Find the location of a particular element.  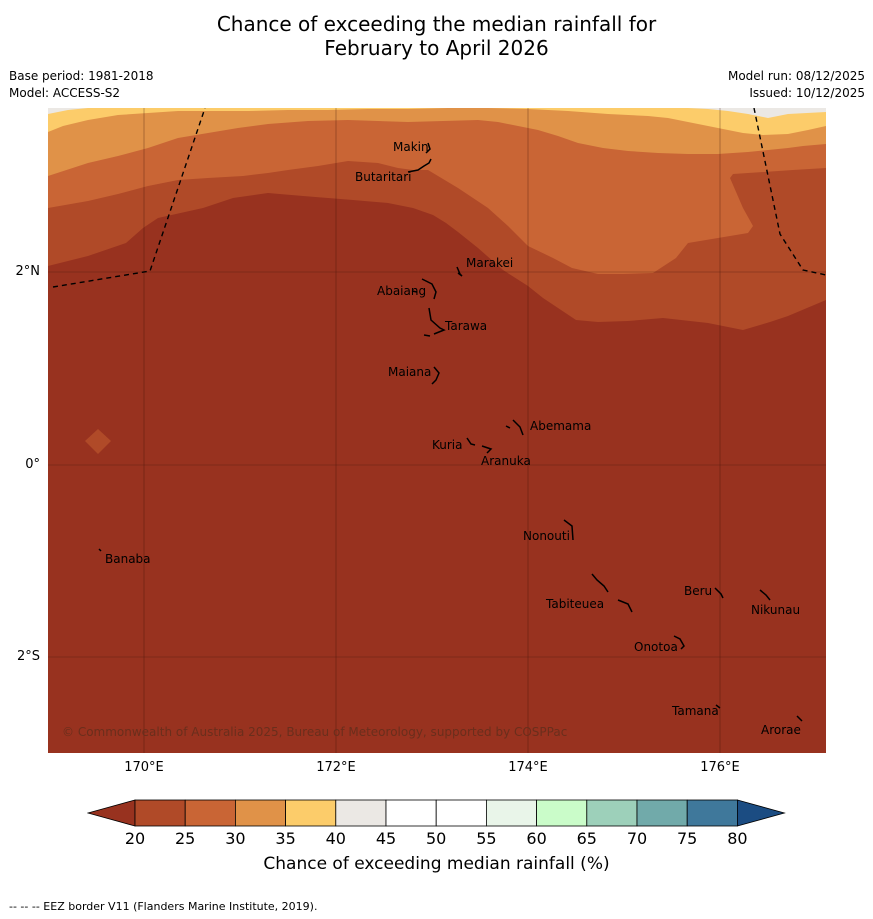

colorbar-tick-20: 20 is located at coordinates (135, 838).